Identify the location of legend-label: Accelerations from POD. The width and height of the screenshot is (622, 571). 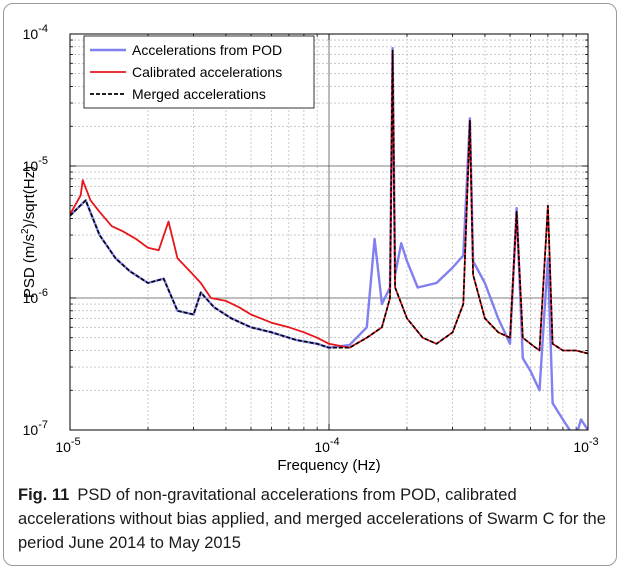
(207, 50).